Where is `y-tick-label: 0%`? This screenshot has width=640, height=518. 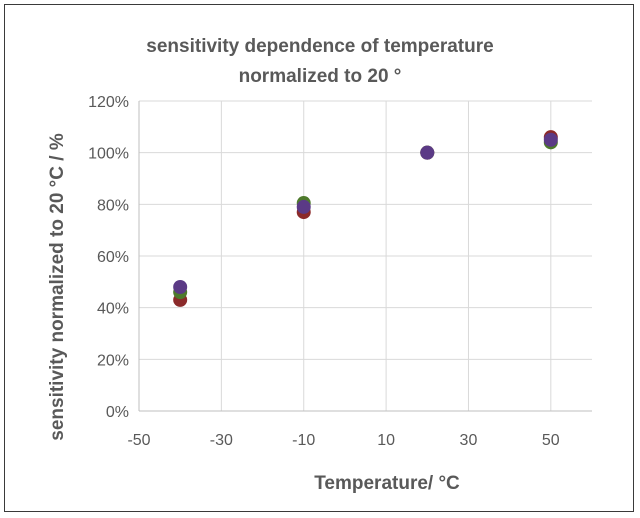 y-tick-label: 0% is located at coordinates (117, 412).